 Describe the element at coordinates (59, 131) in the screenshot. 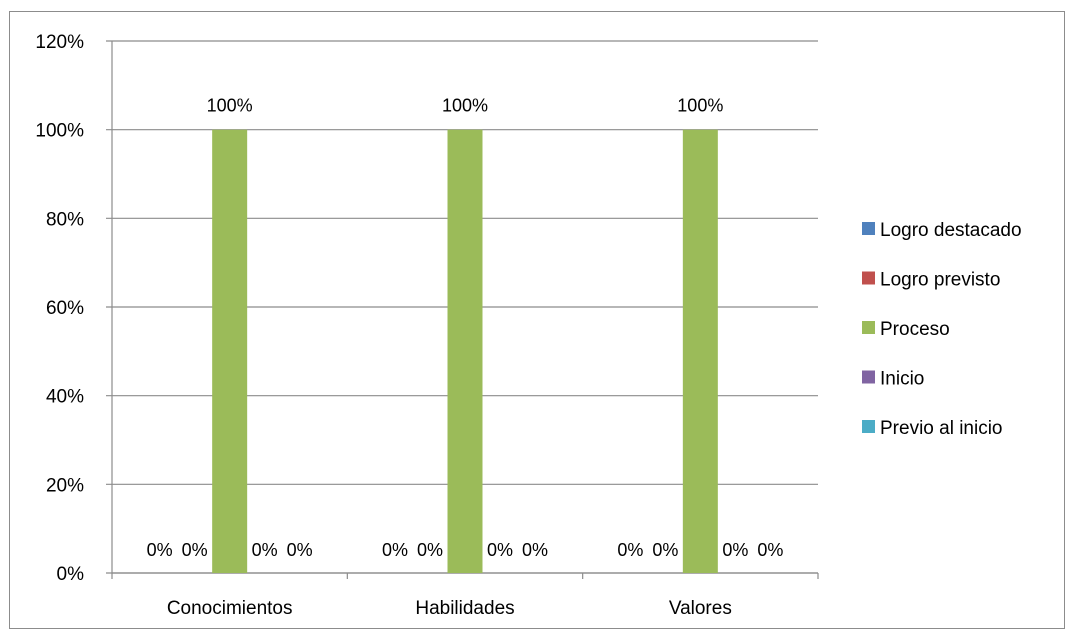

I see `y-tick-label: 100%` at that location.